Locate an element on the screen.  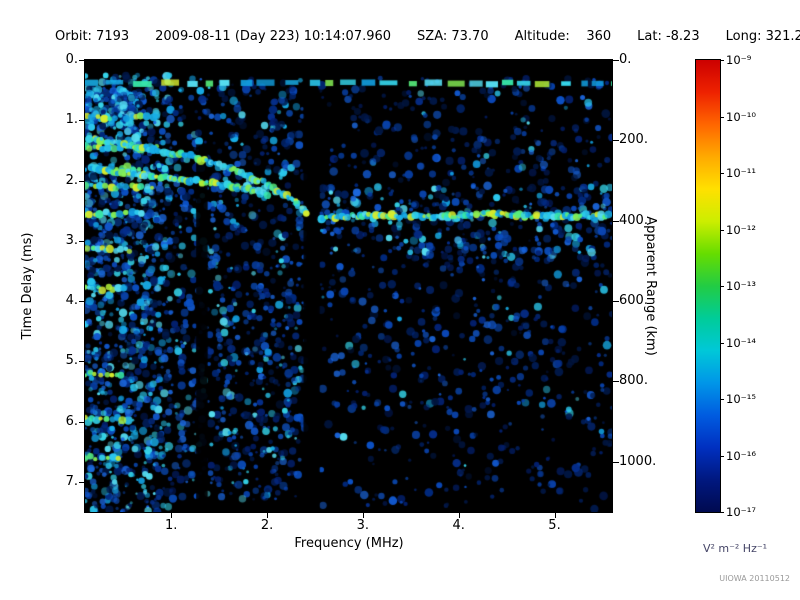
colorbar-tick-label: 10⁻¹² is located at coordinates (741, 229).